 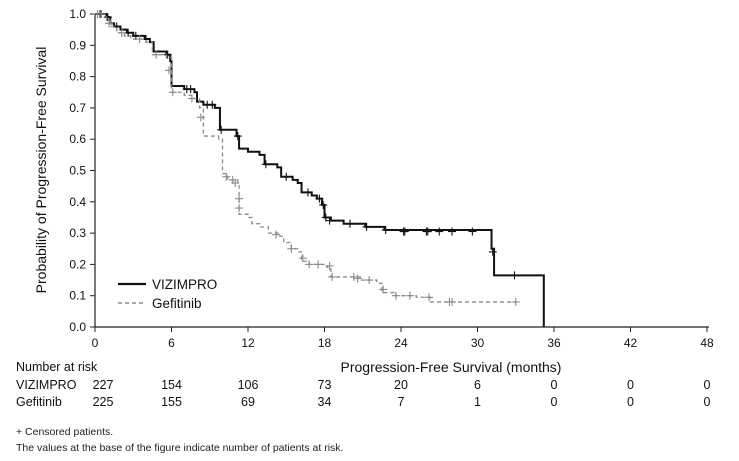 I want to click on x-tick-label: 0, so click(x=95, y=343).